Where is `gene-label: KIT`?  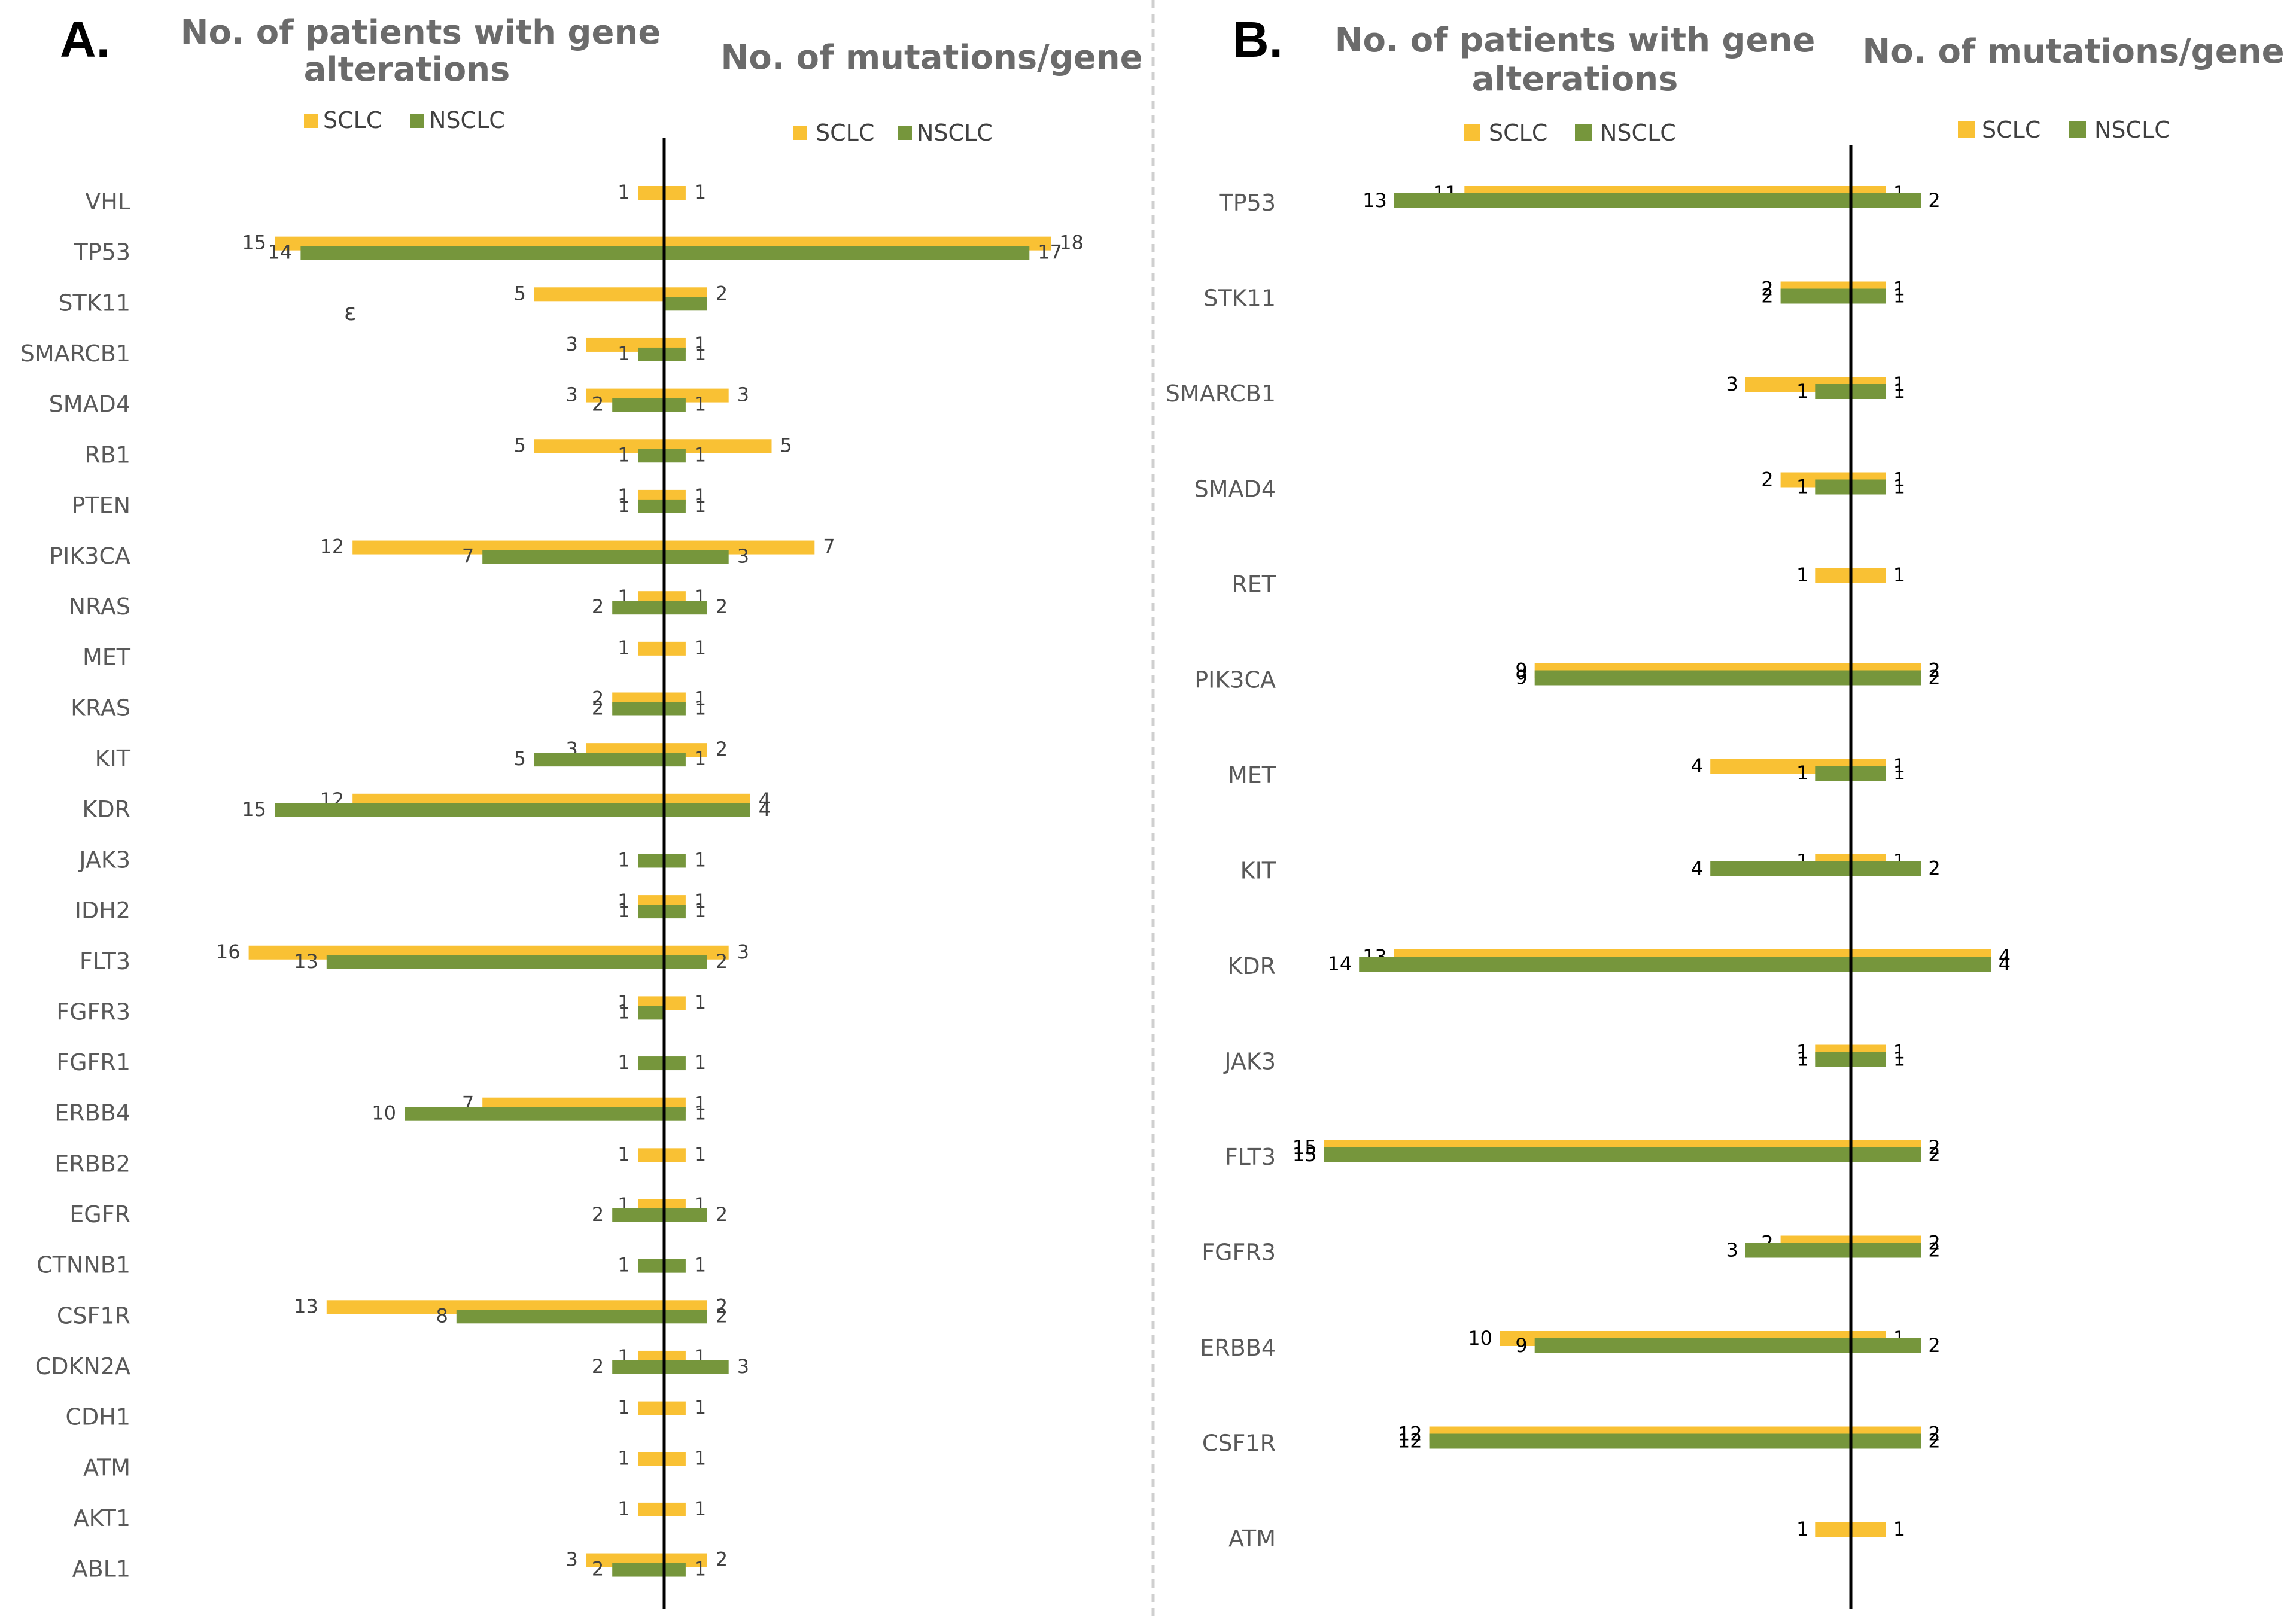
gene-label: KIT is located at coordinates (1258, 871).